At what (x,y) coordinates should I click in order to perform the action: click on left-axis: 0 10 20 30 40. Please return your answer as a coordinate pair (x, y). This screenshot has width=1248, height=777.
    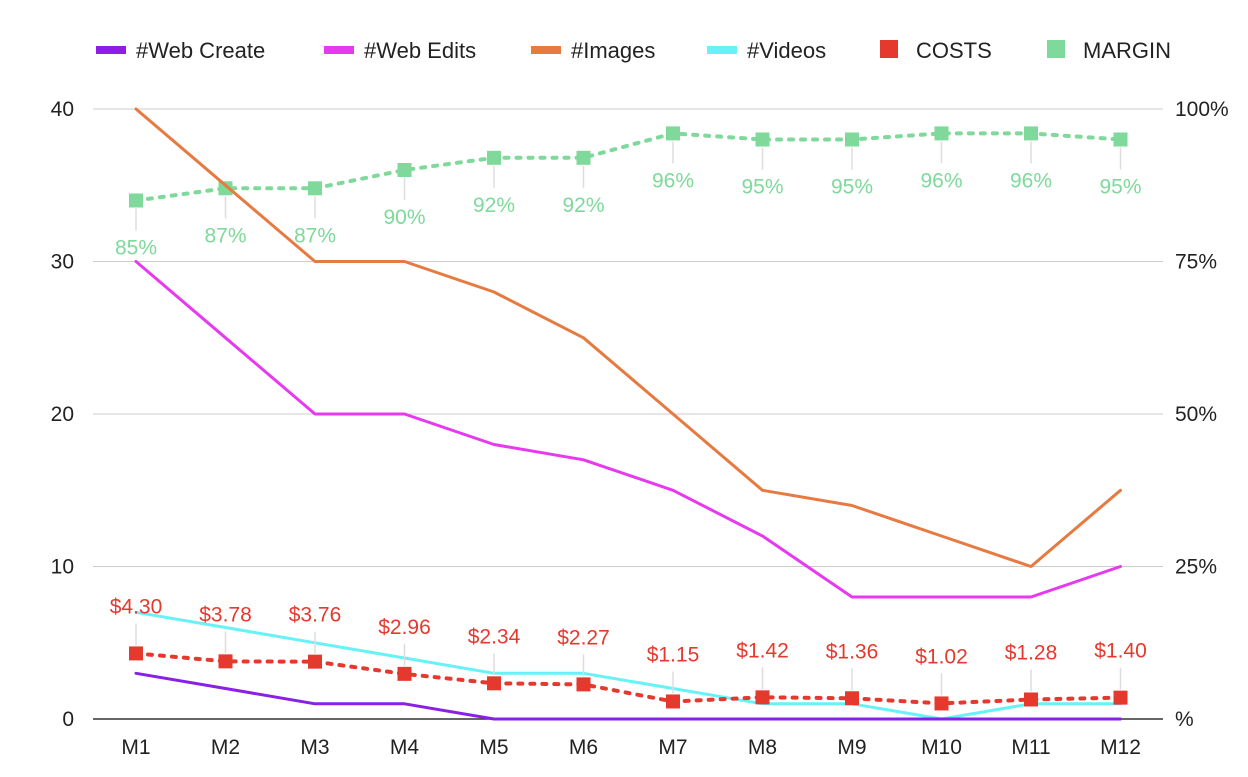
    Looking at the image, I should click on (62, 414).